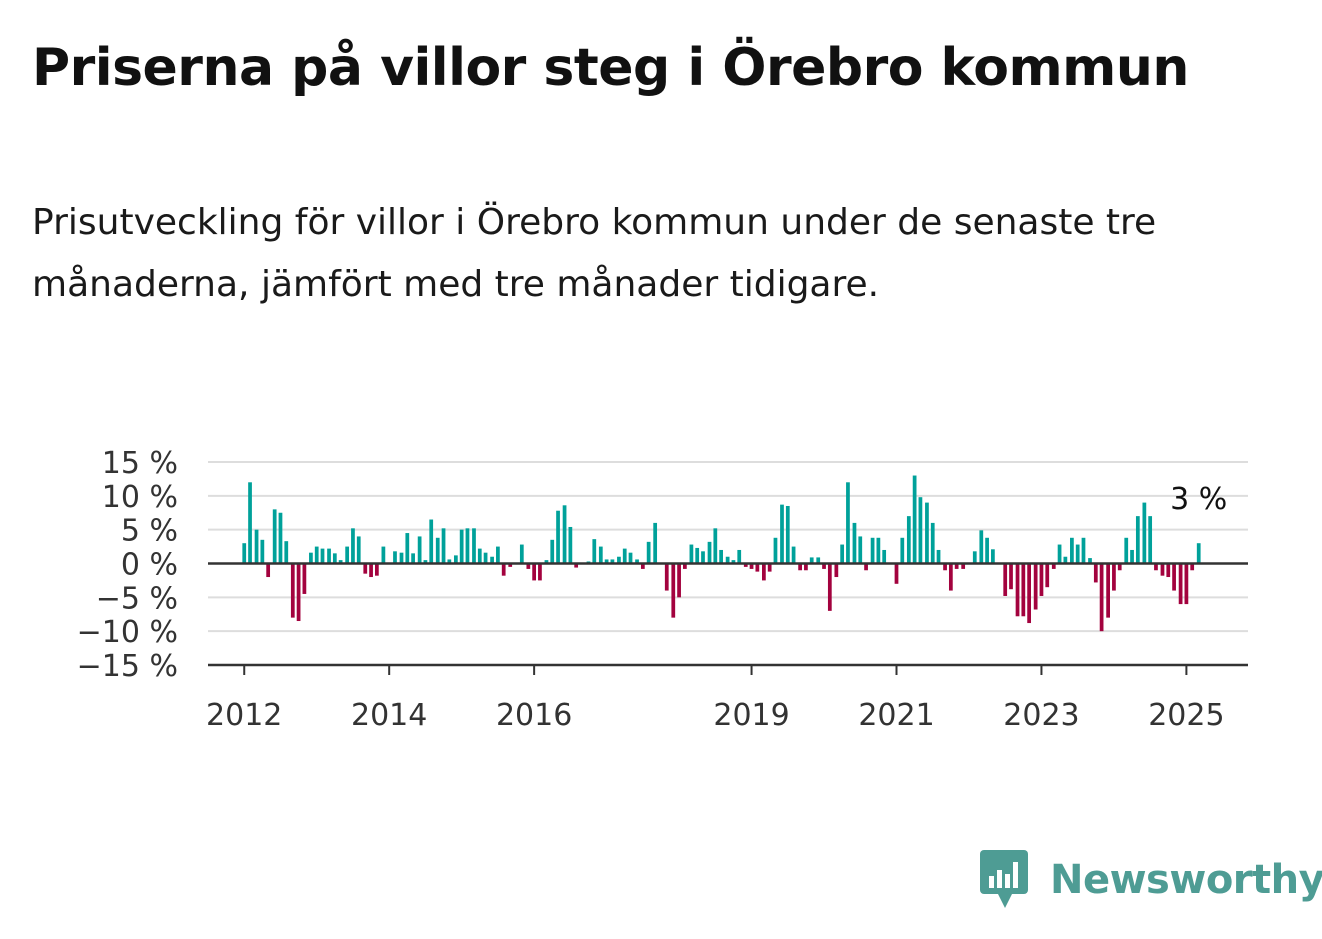 The image size is (1322, 939). Describe the element at coordinates (389, 715) in the screenshot. I see `x-tick-label: 2014` at that location.